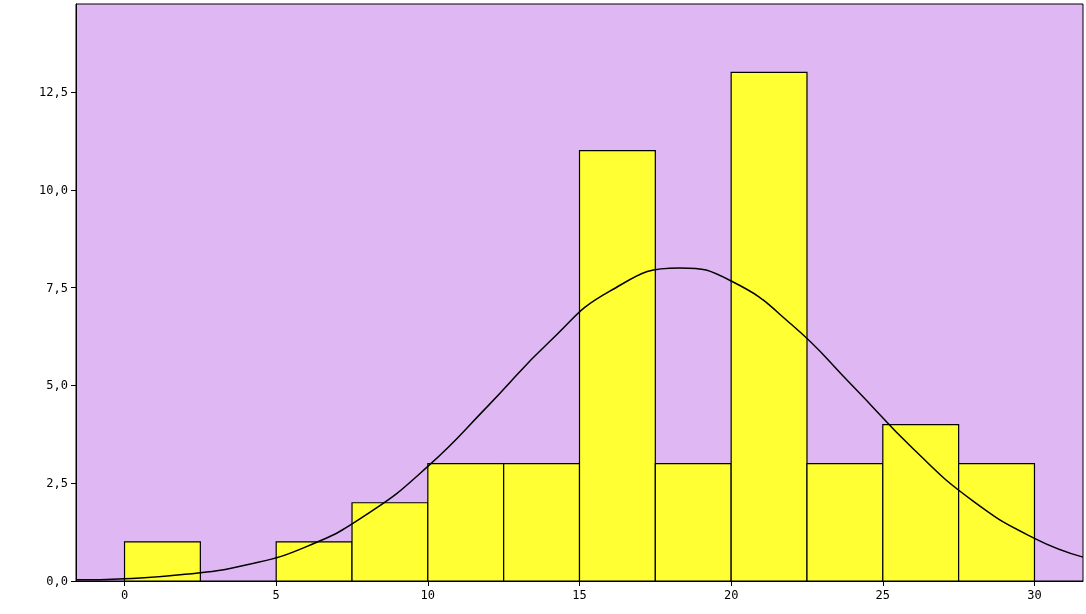 Image resolution: width=1086 pixels, height=614 pixels. Describe the element at coordinates (883, 595) in the screenshot. I see `x-tick-label: 25` at that location.